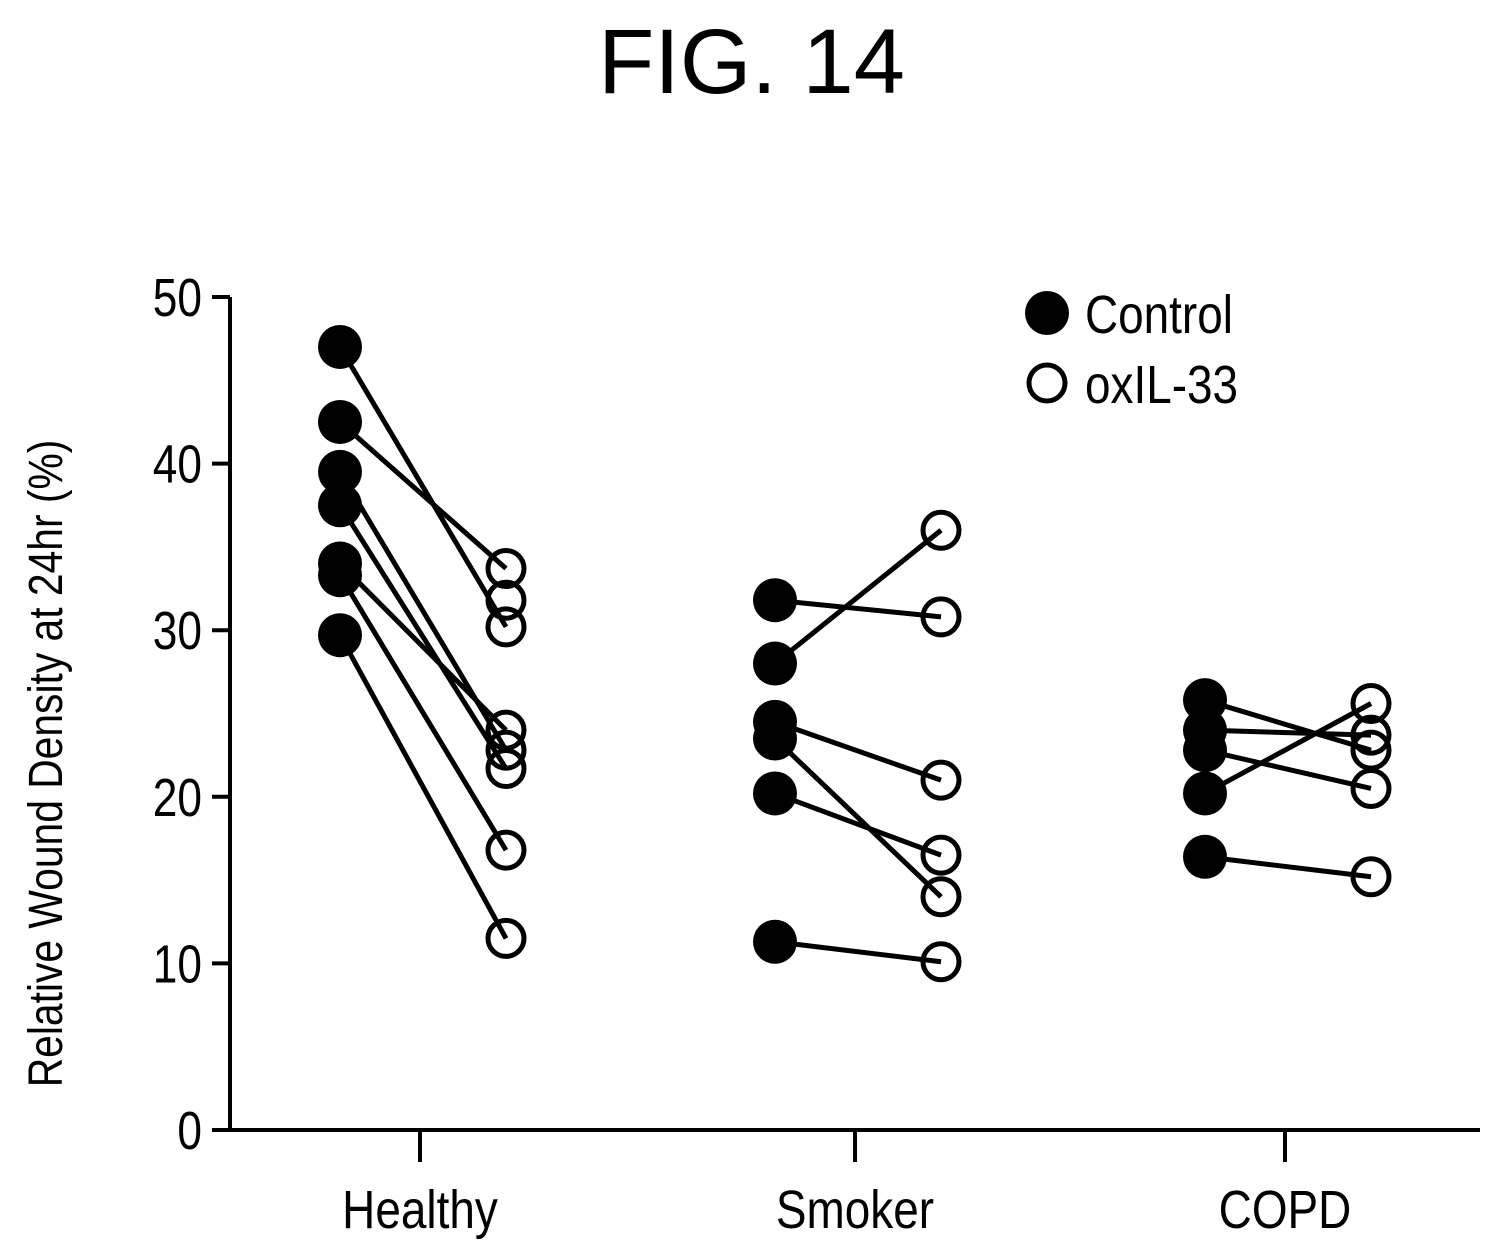 This screenshot has height=1260, width=1503. I want to click on y-tick-label: 20, so click(177, 798).